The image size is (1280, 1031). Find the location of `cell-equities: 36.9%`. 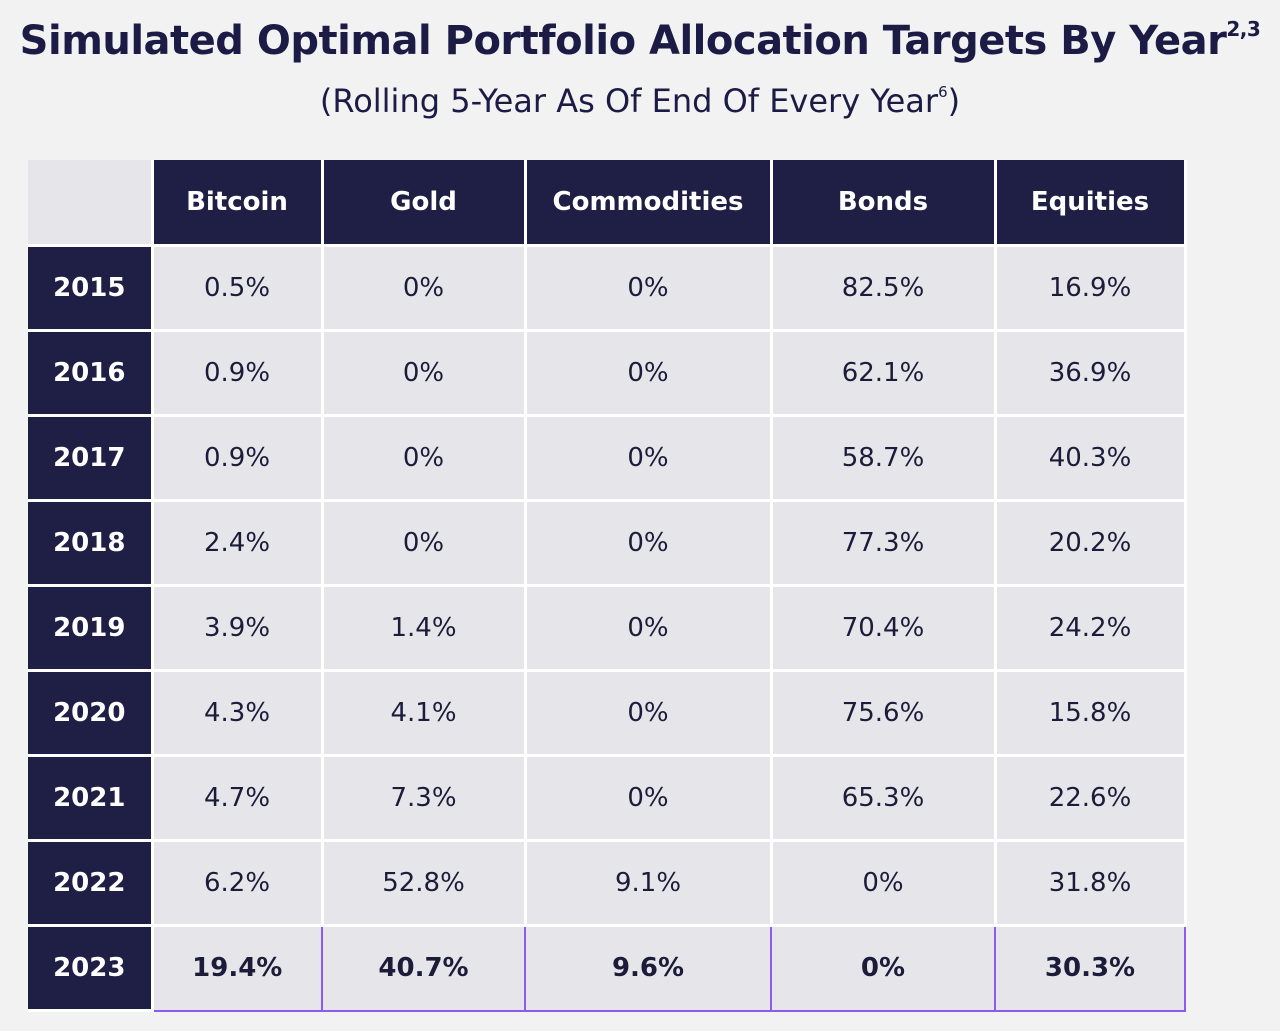

cell-equities: 36.9% is located at coordinates (1091, 373).